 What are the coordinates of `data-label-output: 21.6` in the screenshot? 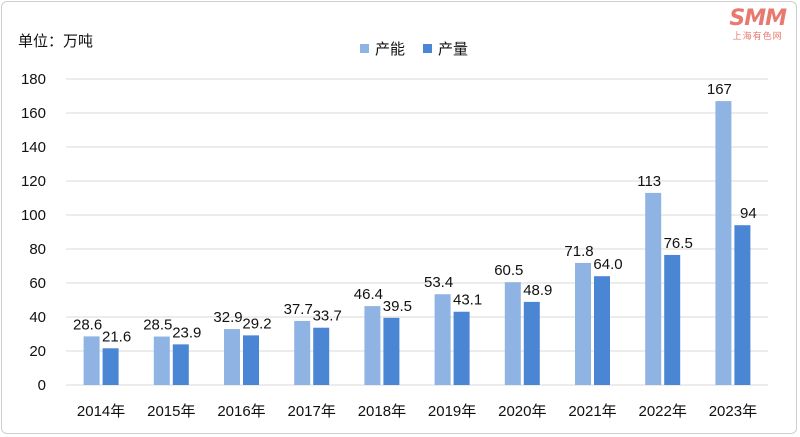 It's located at (116, 336).